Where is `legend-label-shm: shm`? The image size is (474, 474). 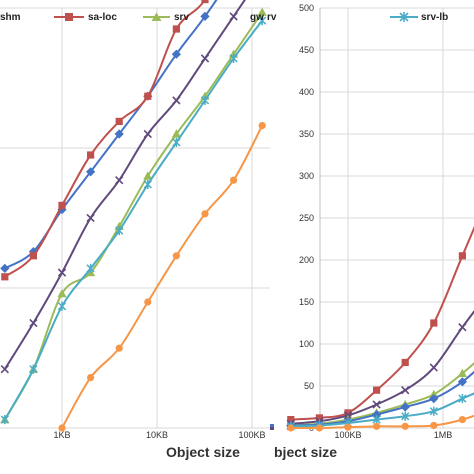 legend-label-shm: shm is located at coordinates (10, 17).